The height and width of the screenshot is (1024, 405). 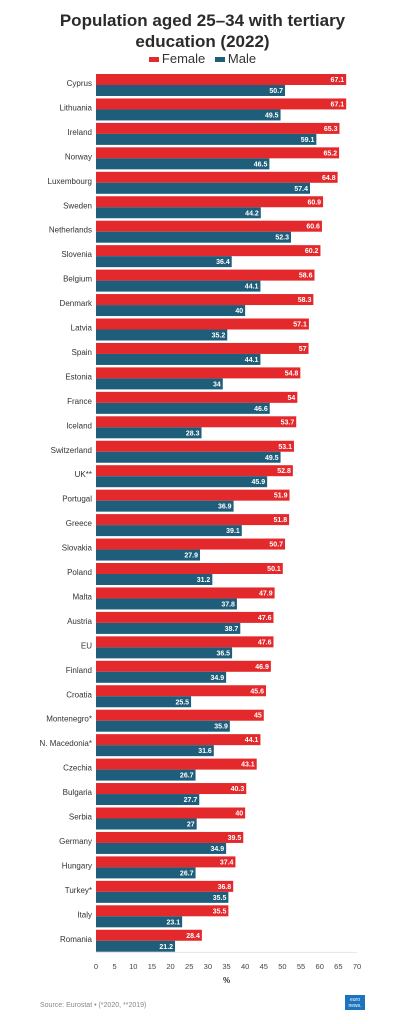 I want to click on data-label-male: 39.1, so click(x=233, y=531).